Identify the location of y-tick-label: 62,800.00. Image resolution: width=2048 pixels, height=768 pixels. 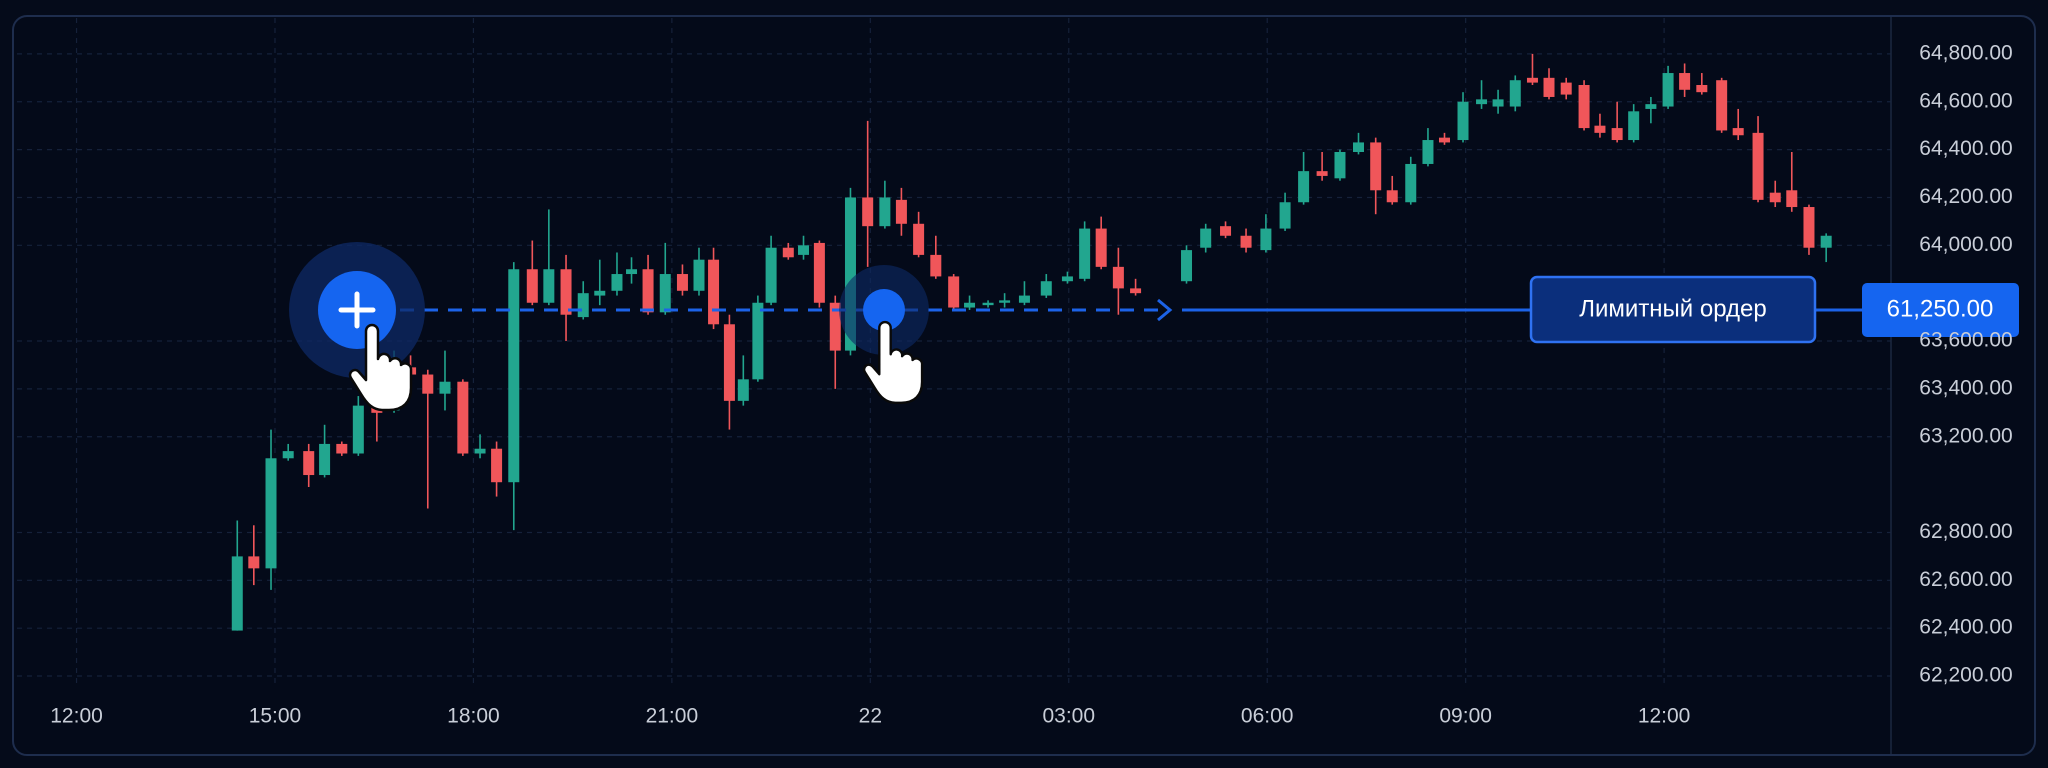
(1965, 531).